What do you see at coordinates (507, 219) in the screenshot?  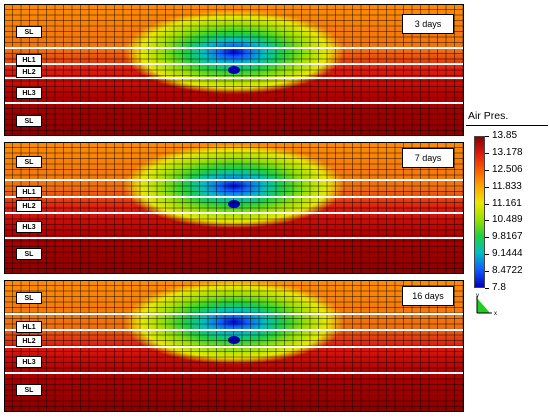 I see `legend-value: 10.489` at bounding box center [507, 219].